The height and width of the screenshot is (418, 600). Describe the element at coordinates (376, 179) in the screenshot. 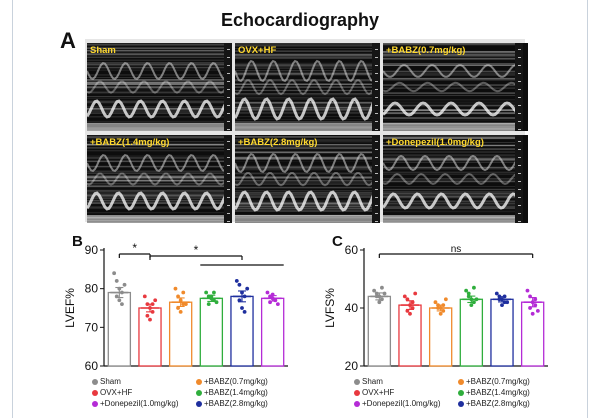

I see `echo-scale-strip` at that location.